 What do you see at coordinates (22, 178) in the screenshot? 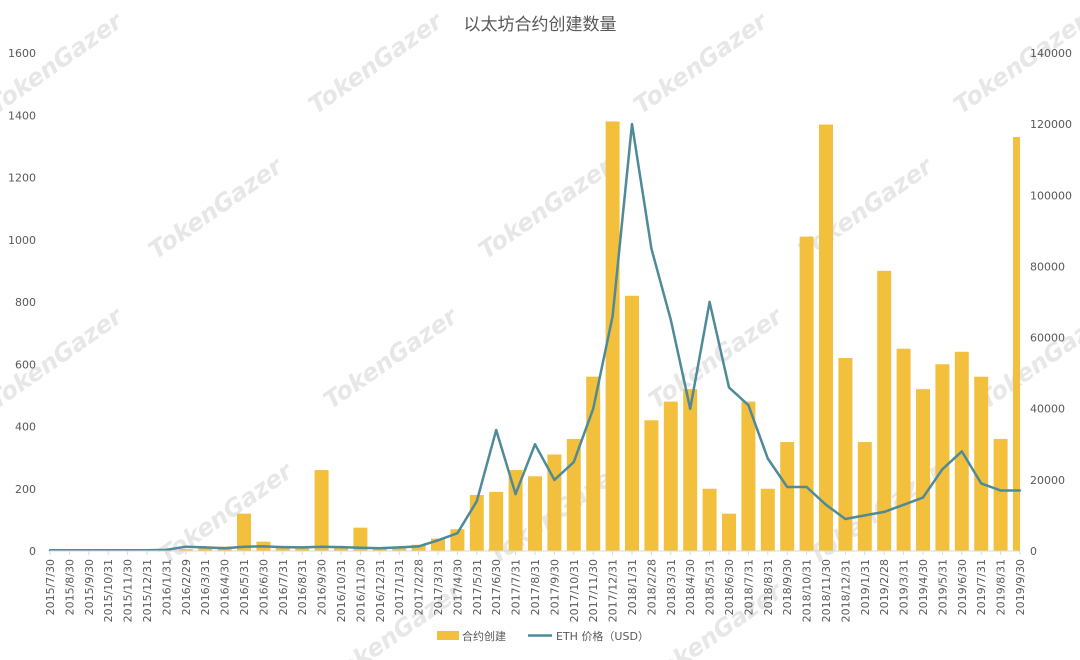
I see `y-left-tick-label: 1200` at bounding box center [22, 178].